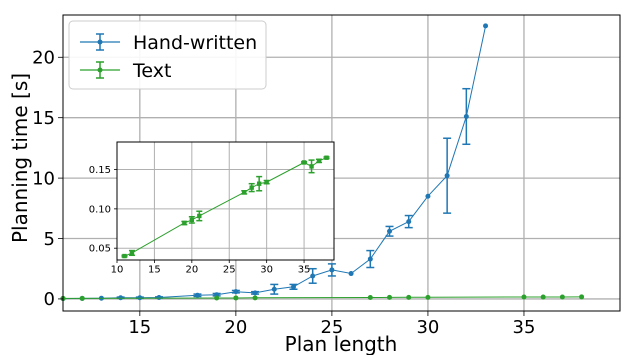  I want to click on y-axis-label: Planning time [s], so click(20, 158).